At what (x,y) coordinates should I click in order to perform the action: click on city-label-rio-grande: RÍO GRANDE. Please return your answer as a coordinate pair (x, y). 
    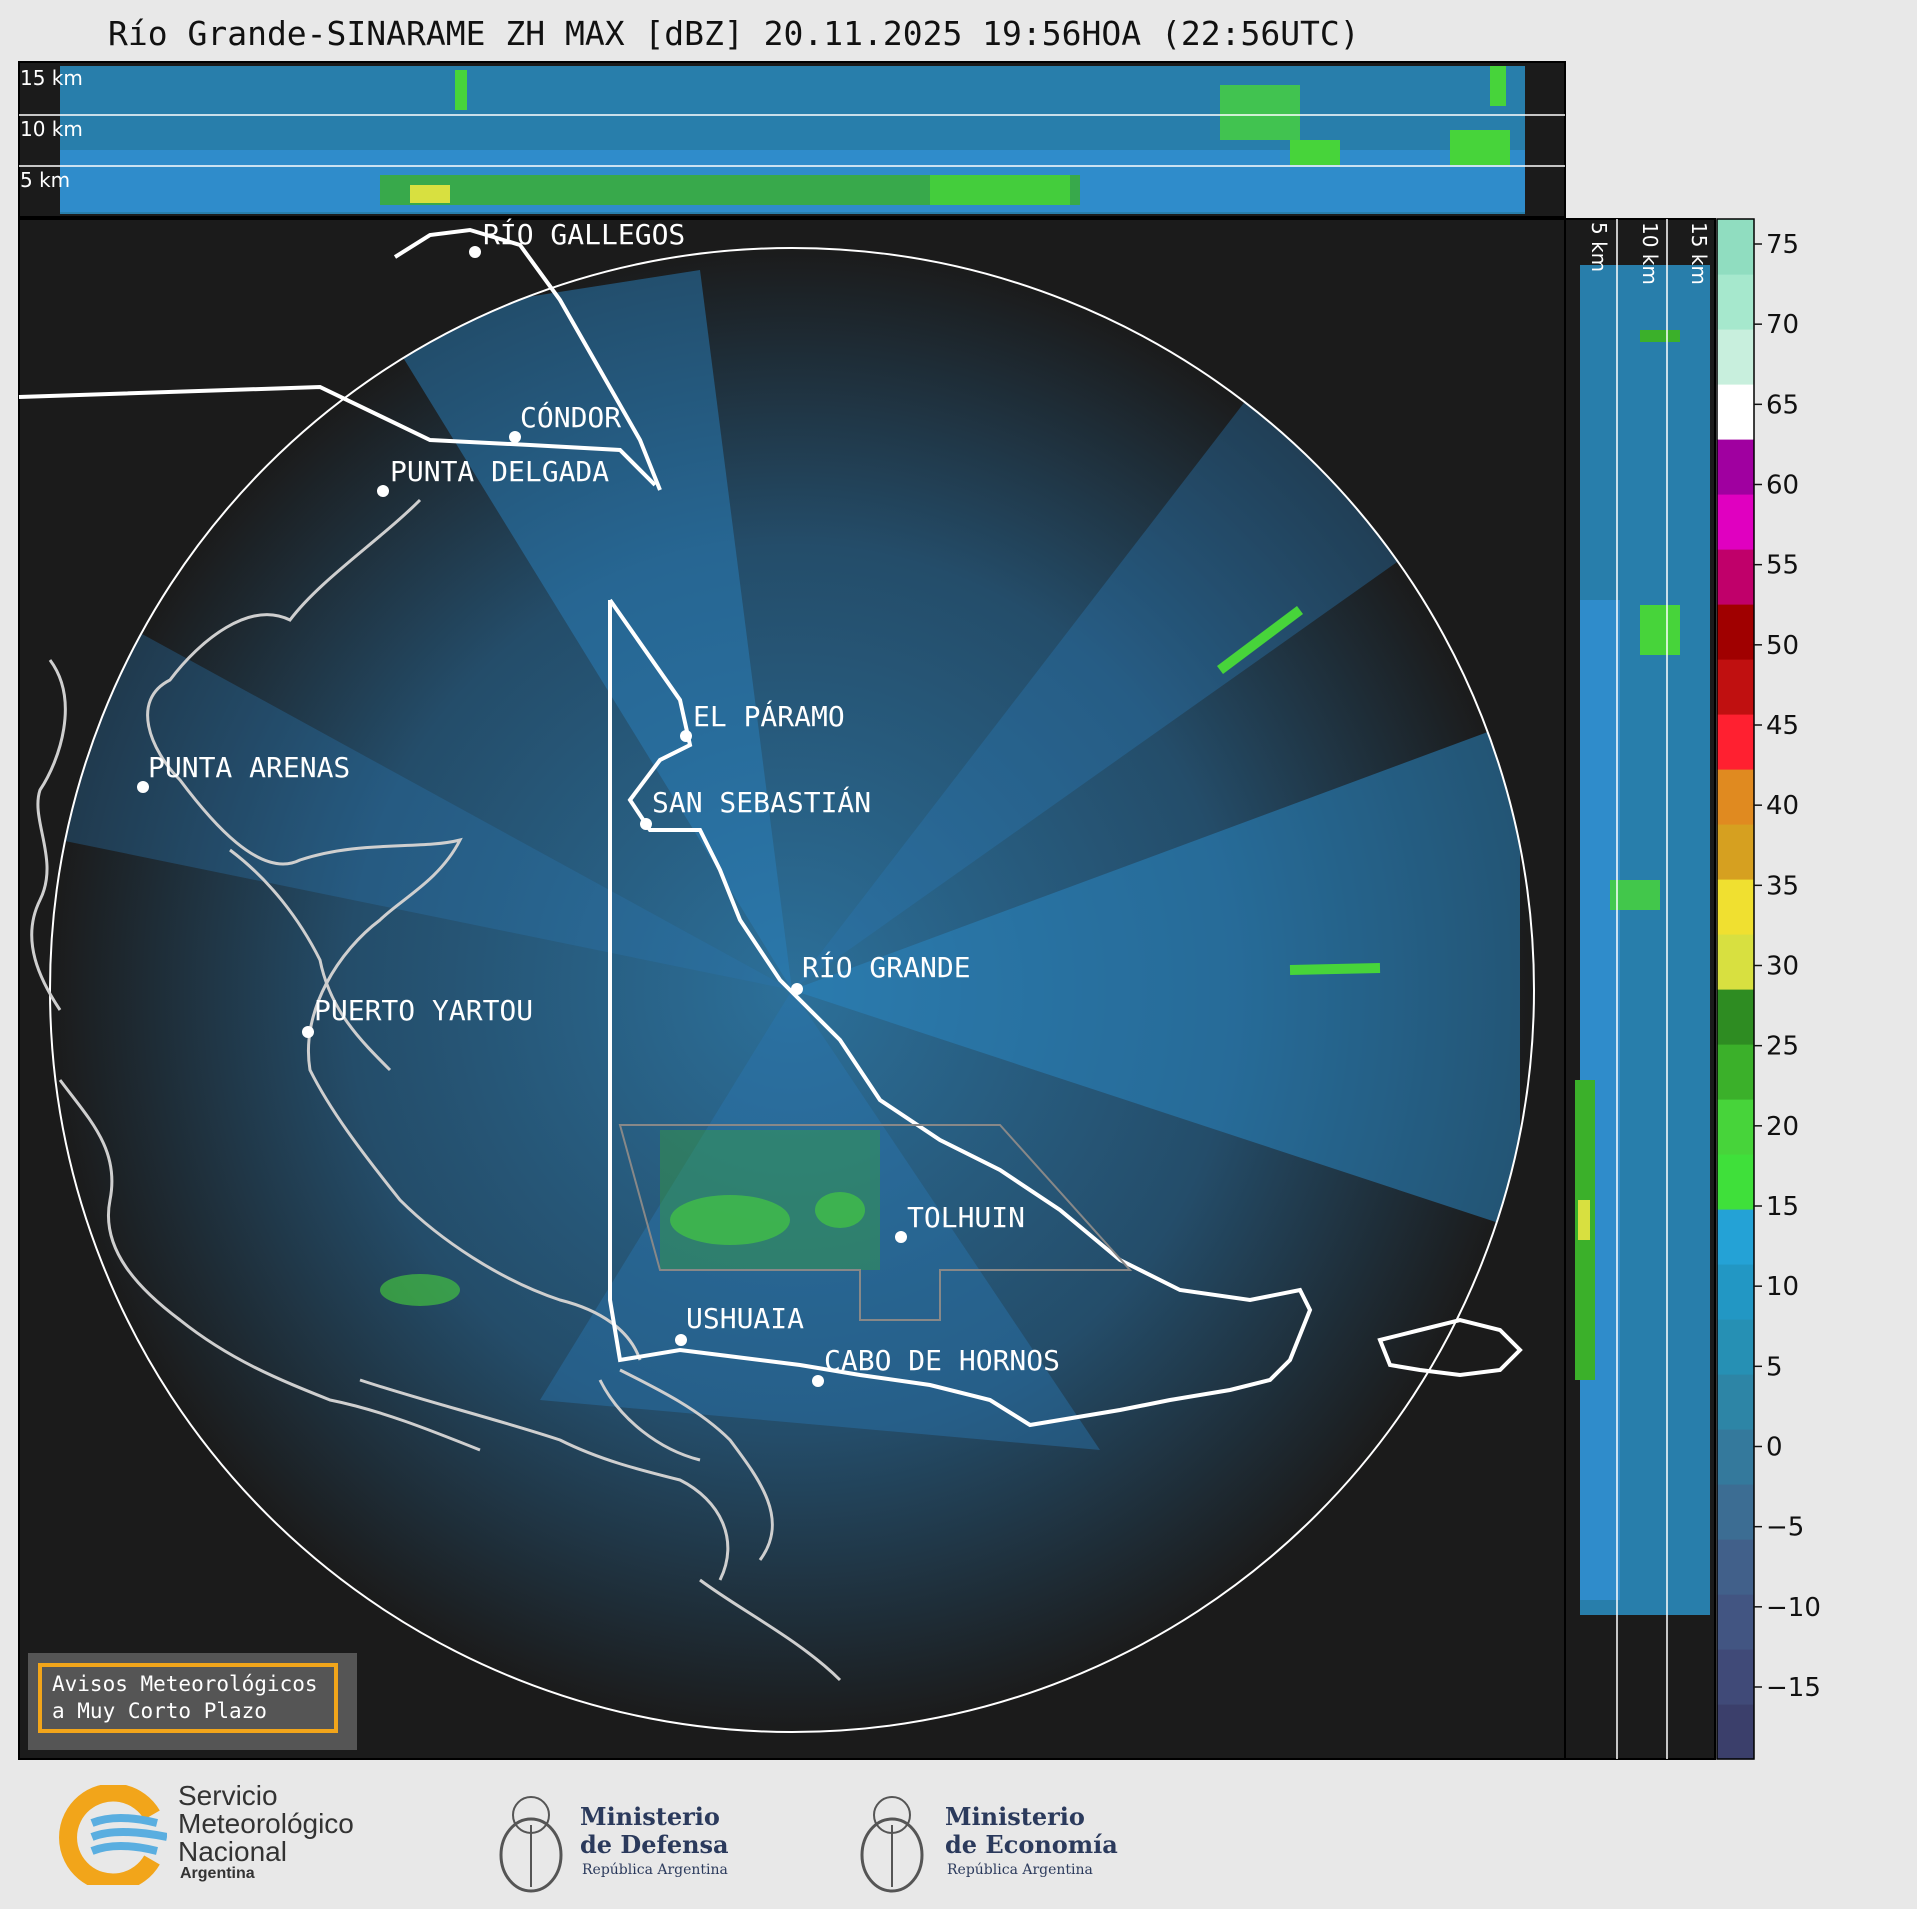
    Looking at the image, I should click on (886, 967).